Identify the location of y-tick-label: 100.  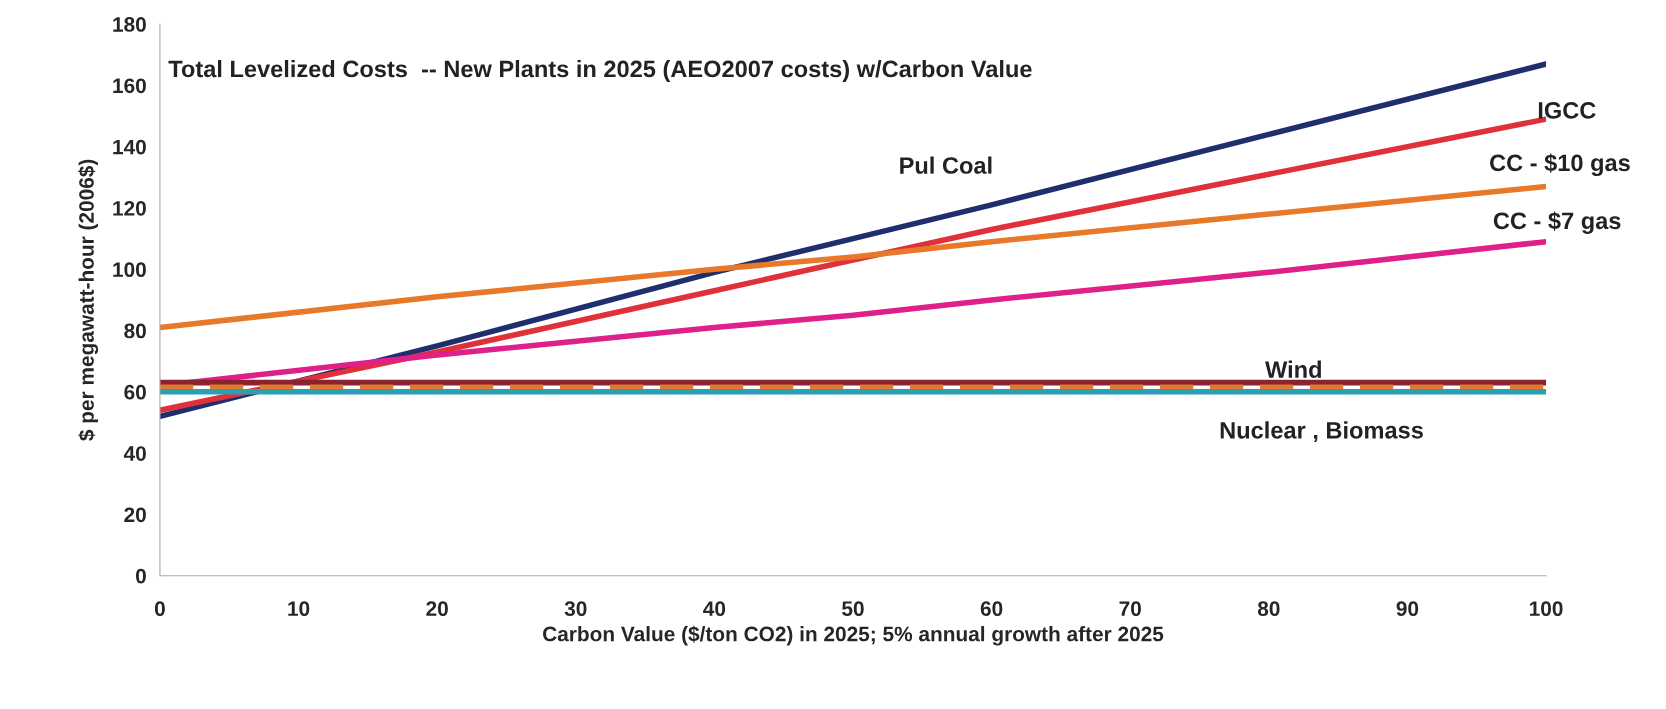
(129, 270).